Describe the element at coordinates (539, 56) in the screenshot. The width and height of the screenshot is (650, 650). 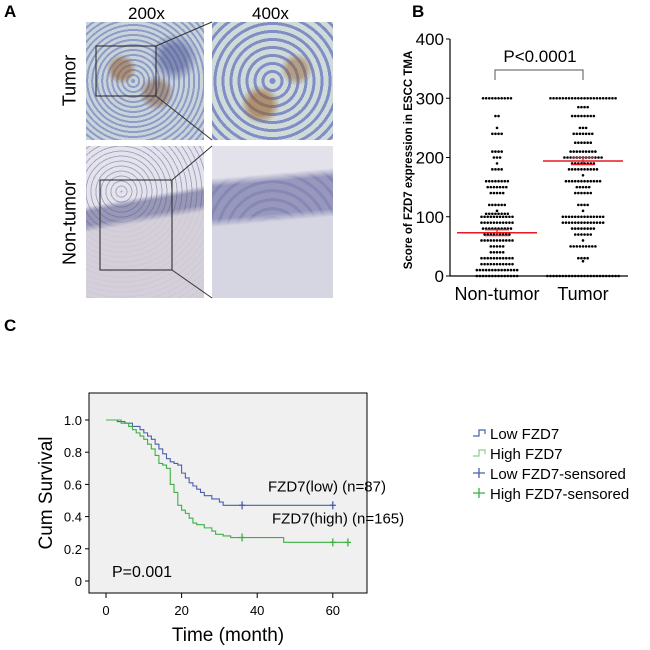
I see `p-value-annotation: P<0.0001` at that location.